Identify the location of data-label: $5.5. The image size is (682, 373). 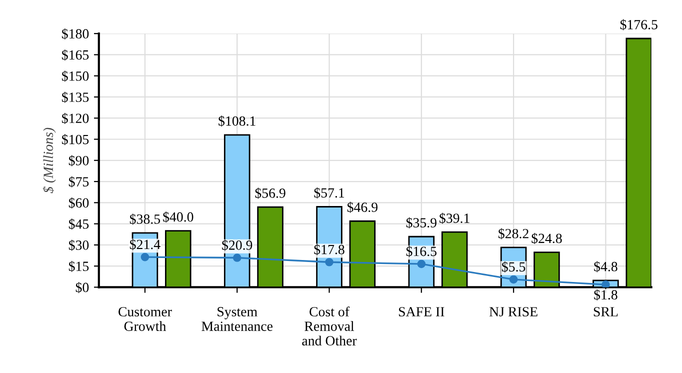
(514, 266).